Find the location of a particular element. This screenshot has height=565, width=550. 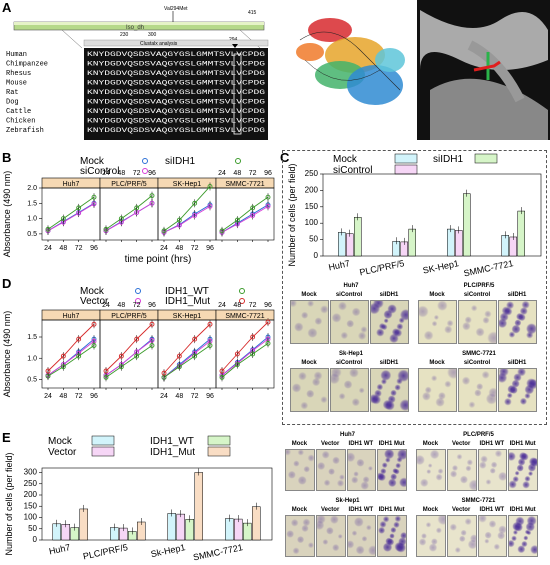

clustal-title: Clustalx analysis is located at coordinates (159, 44).